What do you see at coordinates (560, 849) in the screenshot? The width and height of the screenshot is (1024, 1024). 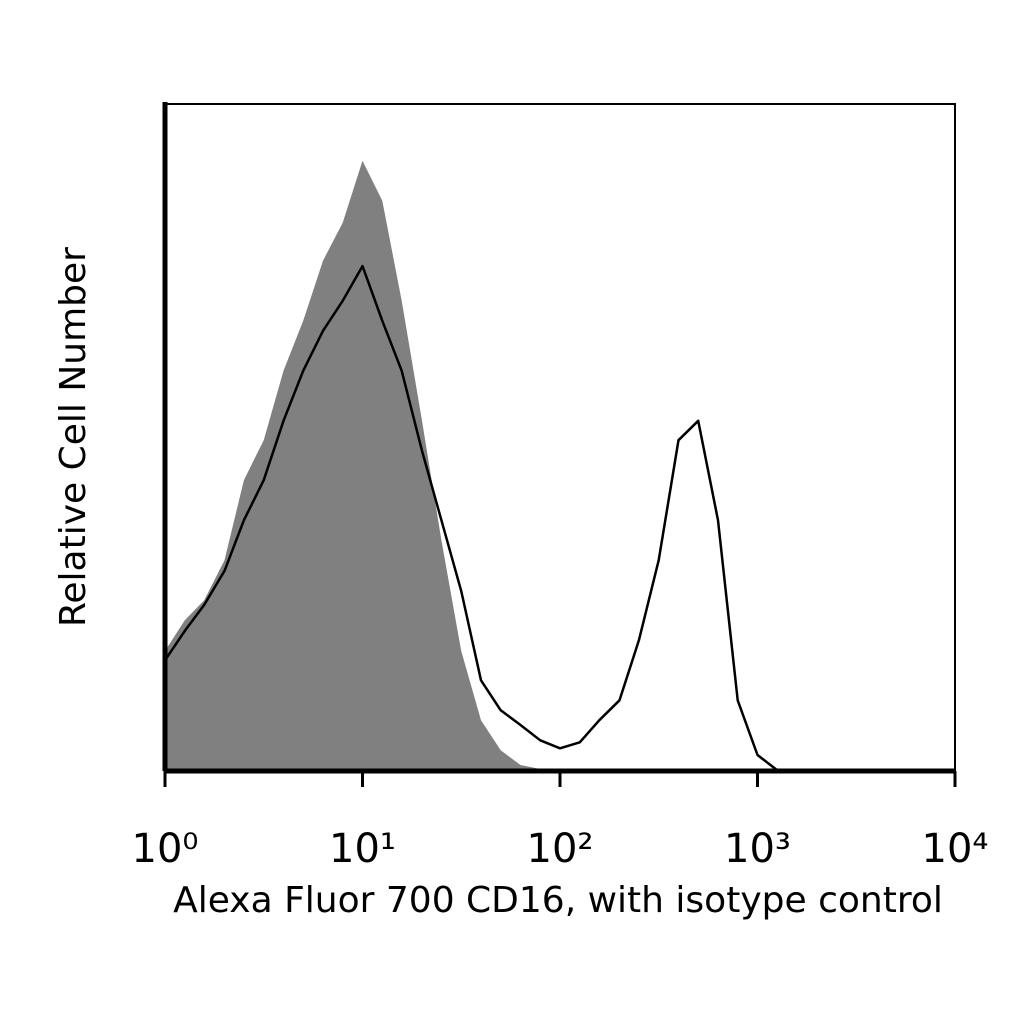 I see `x-tick-label: 10²` at bounding box center [560, 849].